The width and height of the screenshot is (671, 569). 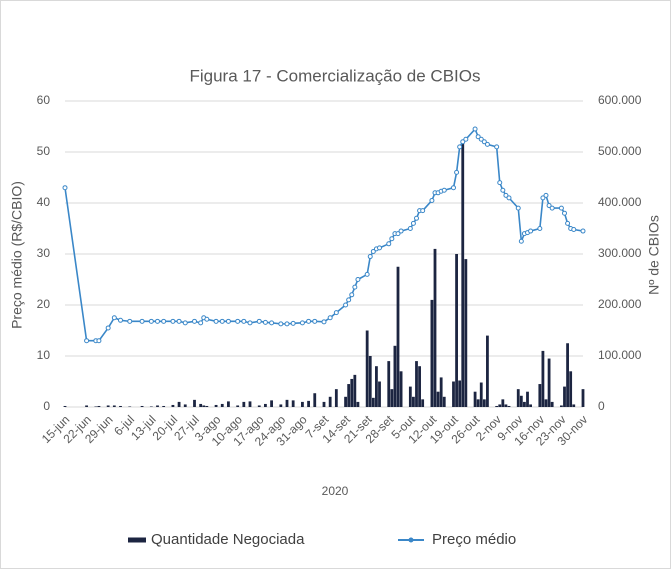 What do you see at coordinates (44, 304) in the screenshot?
I see `y-tick-label: 20` at bounding box center [44, 304].